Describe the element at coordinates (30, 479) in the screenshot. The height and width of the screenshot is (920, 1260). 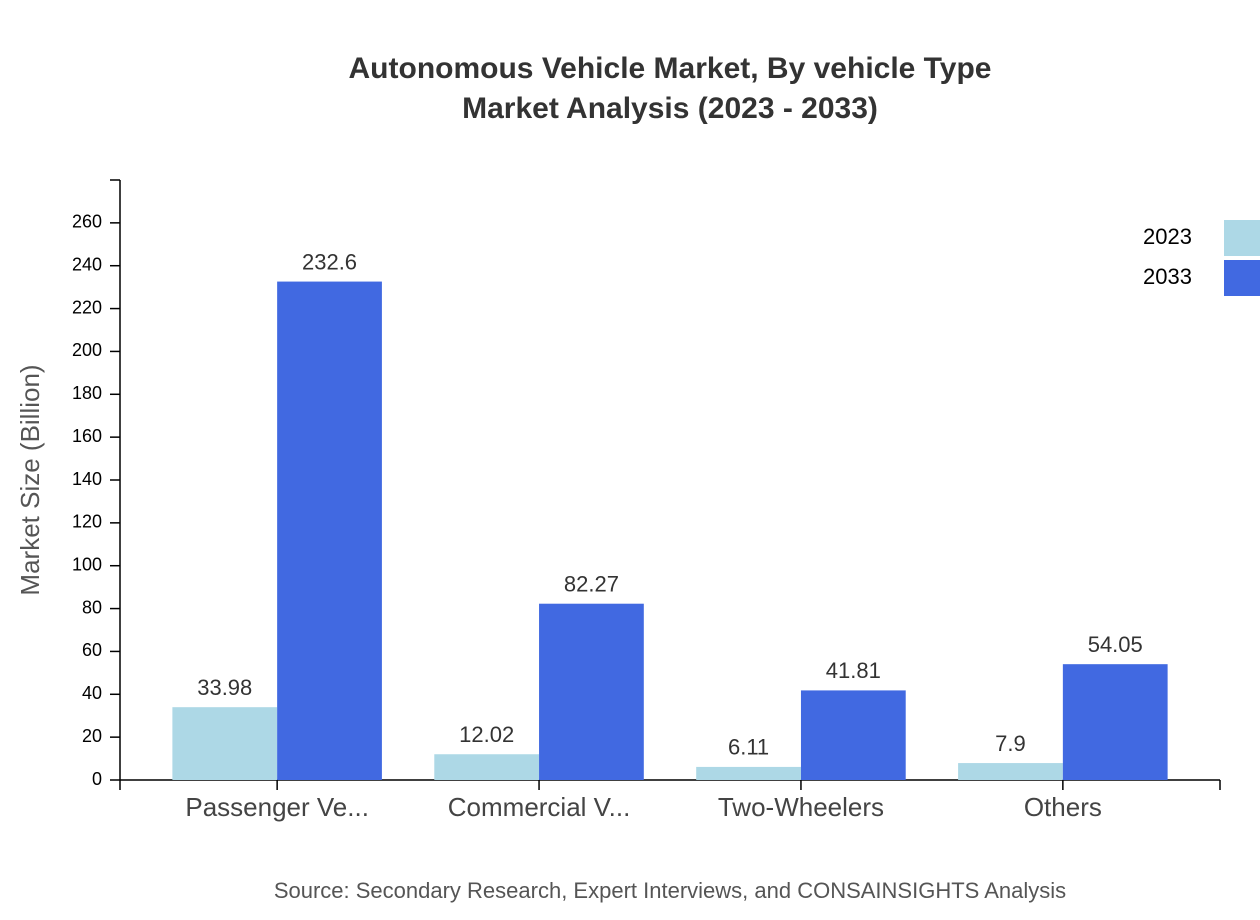
I see `y-axis-title: Market Size (Billion)` at that location.